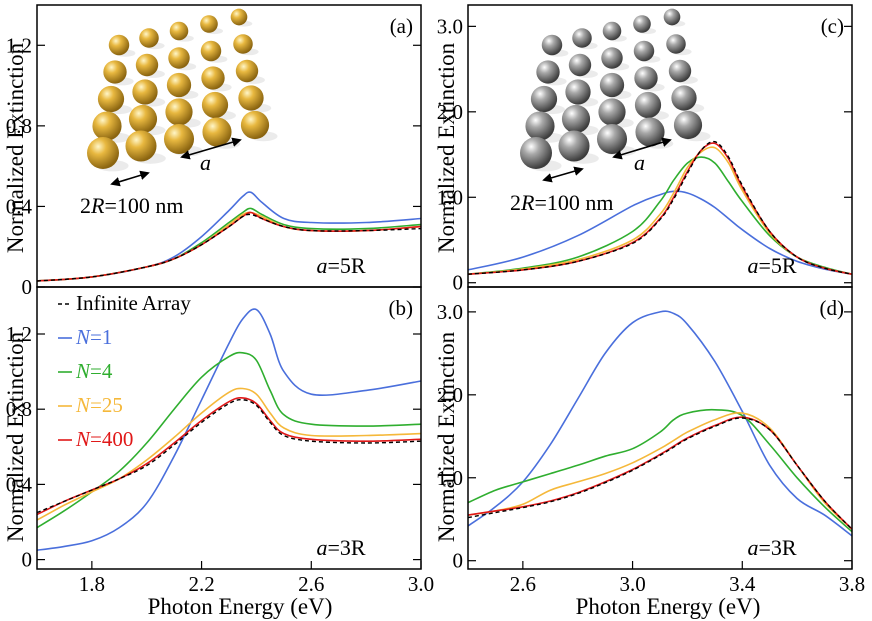  I want to click on y-axis-title-bottom-left: Normalized Extinction, so click(15, 436).